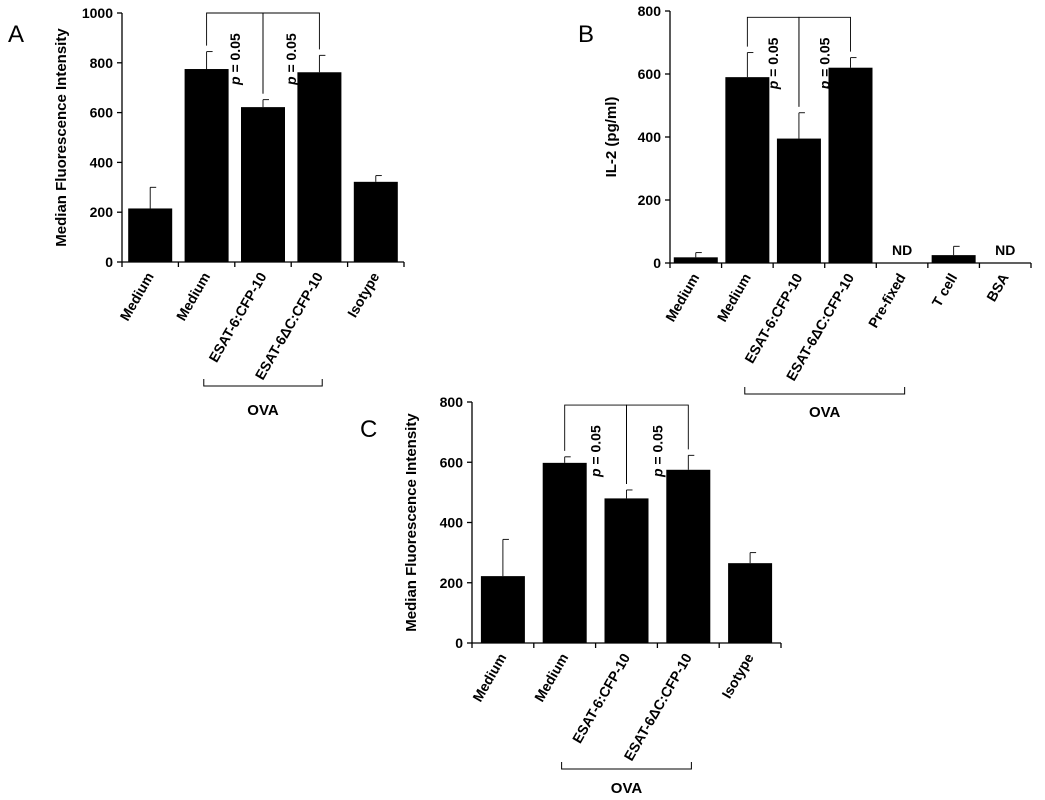 The image size is (1045, 800). What do you see at coordinates (658, 706) in the screenshot?
I see `category-label: ESAT-6ΔC:CFP-10` at bounding box center [658, 706].